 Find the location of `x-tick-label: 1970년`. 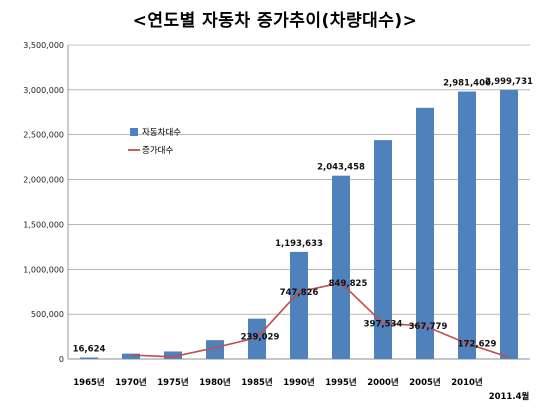

x-tick-label: 1970년 is located at coordinates (131, 382).